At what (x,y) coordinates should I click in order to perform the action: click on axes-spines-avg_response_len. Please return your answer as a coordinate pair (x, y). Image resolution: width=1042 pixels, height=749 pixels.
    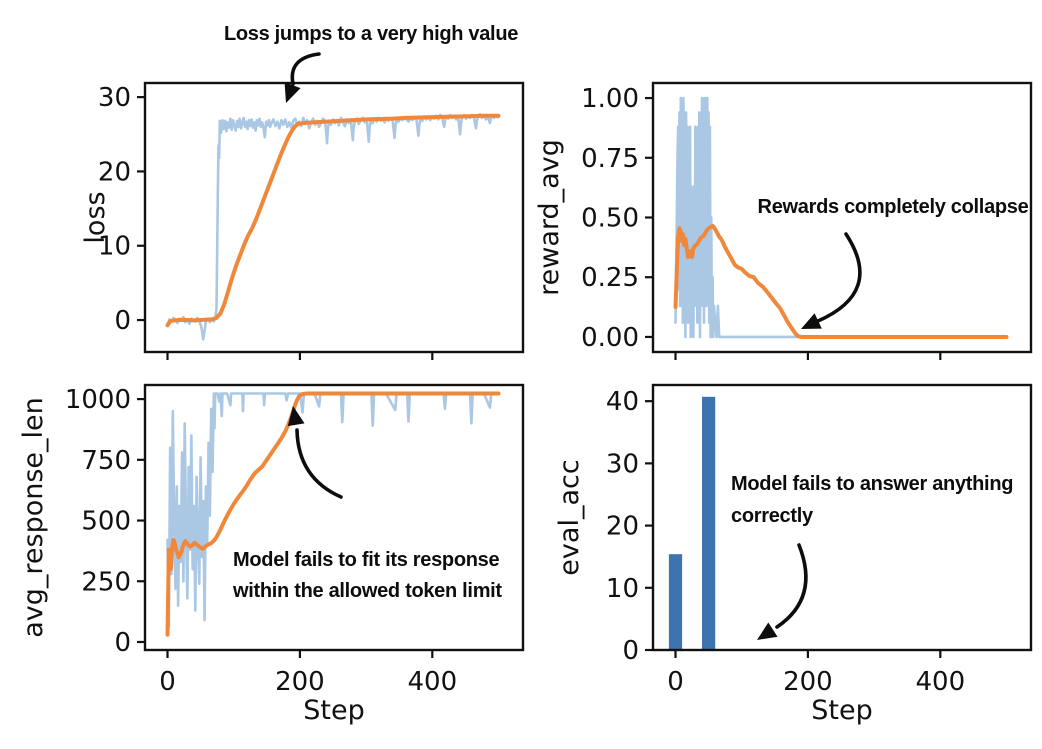
    Looking at the image, I should click on (334, 517).